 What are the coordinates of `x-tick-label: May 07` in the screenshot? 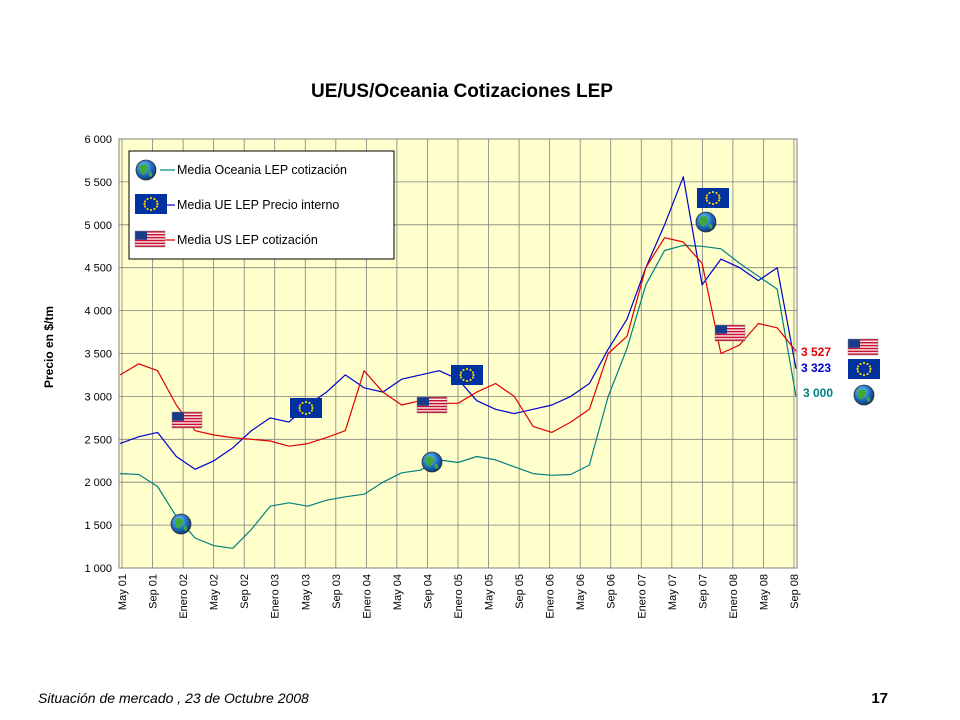 It's located at (673, 592).